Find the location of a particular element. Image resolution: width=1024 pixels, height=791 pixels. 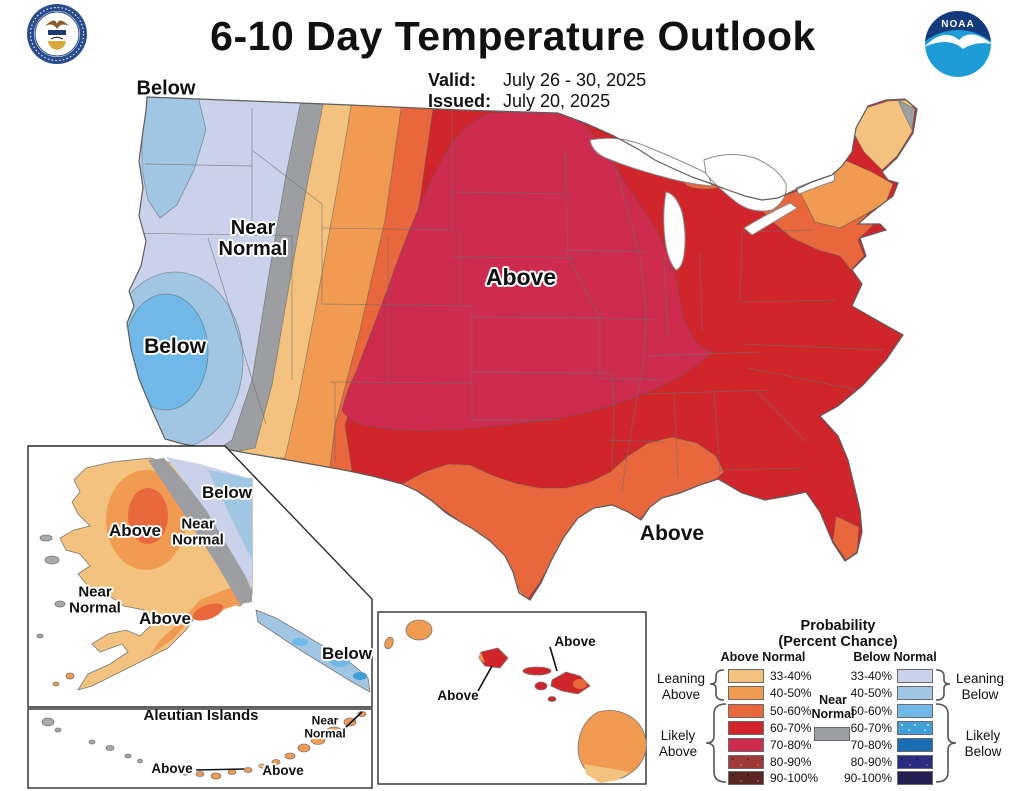

alaska-map is located at coordinates (203, 575).